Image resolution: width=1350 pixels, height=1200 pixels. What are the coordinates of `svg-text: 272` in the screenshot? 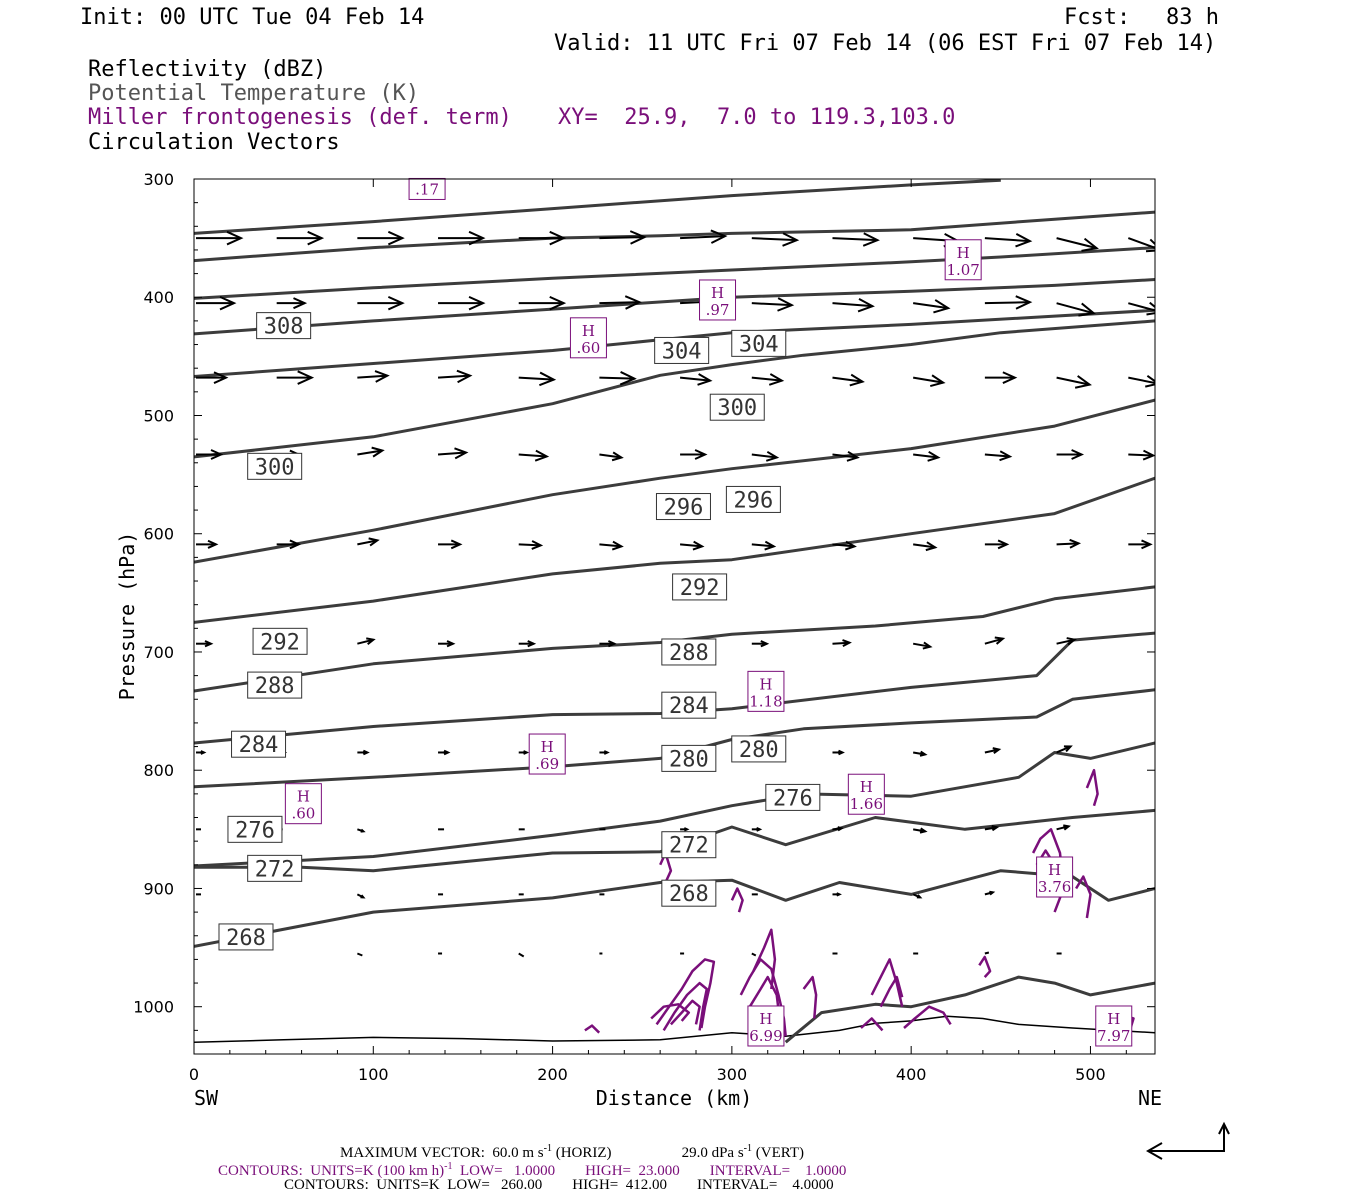 It's located at (689, 846).